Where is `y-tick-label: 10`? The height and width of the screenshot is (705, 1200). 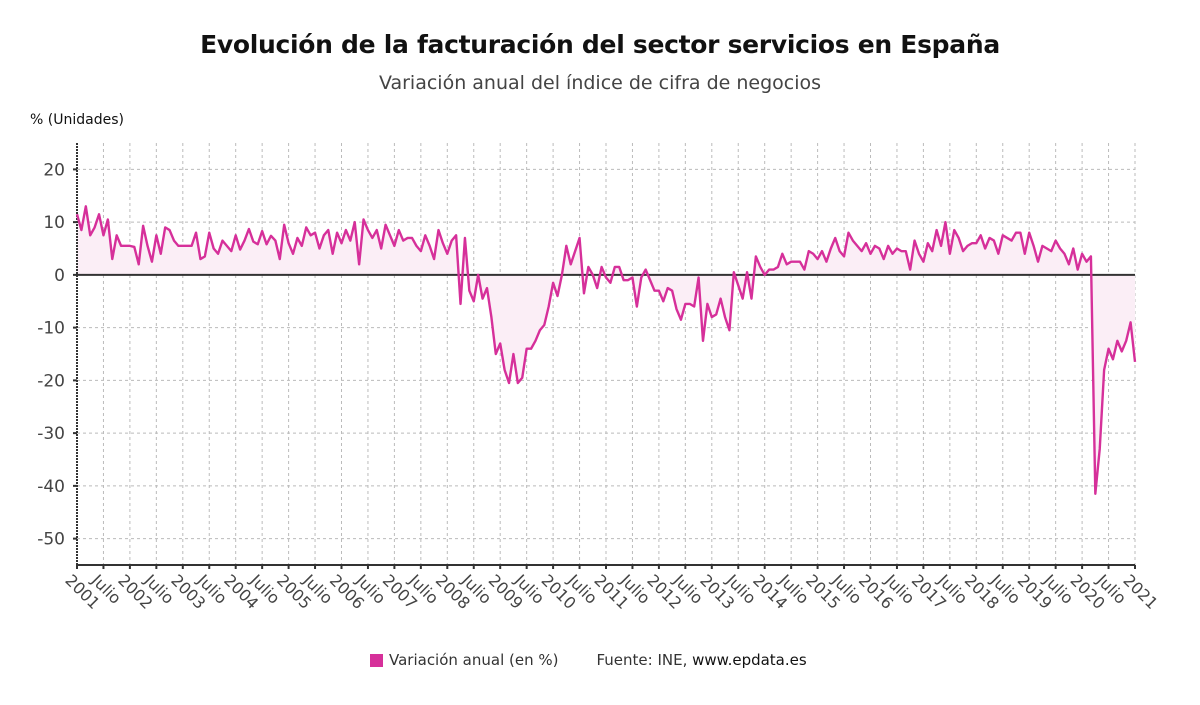
y-tick-label: 10 is located at coordinates (54, 223).